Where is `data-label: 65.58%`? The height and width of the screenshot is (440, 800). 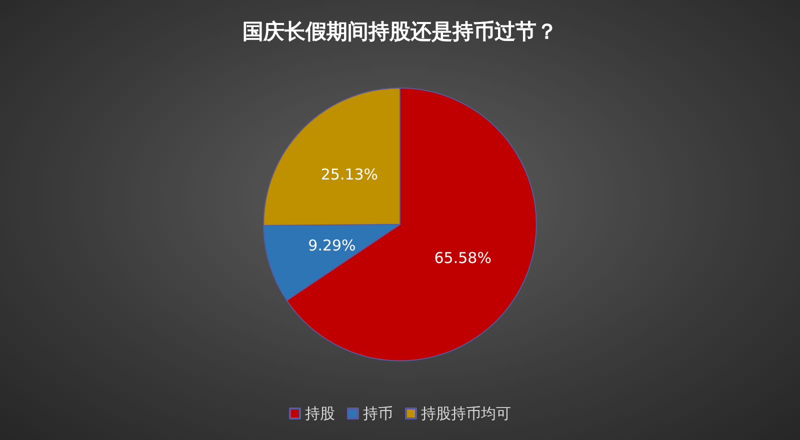 data-label: 65.58% is located at coordinates (463, 257).